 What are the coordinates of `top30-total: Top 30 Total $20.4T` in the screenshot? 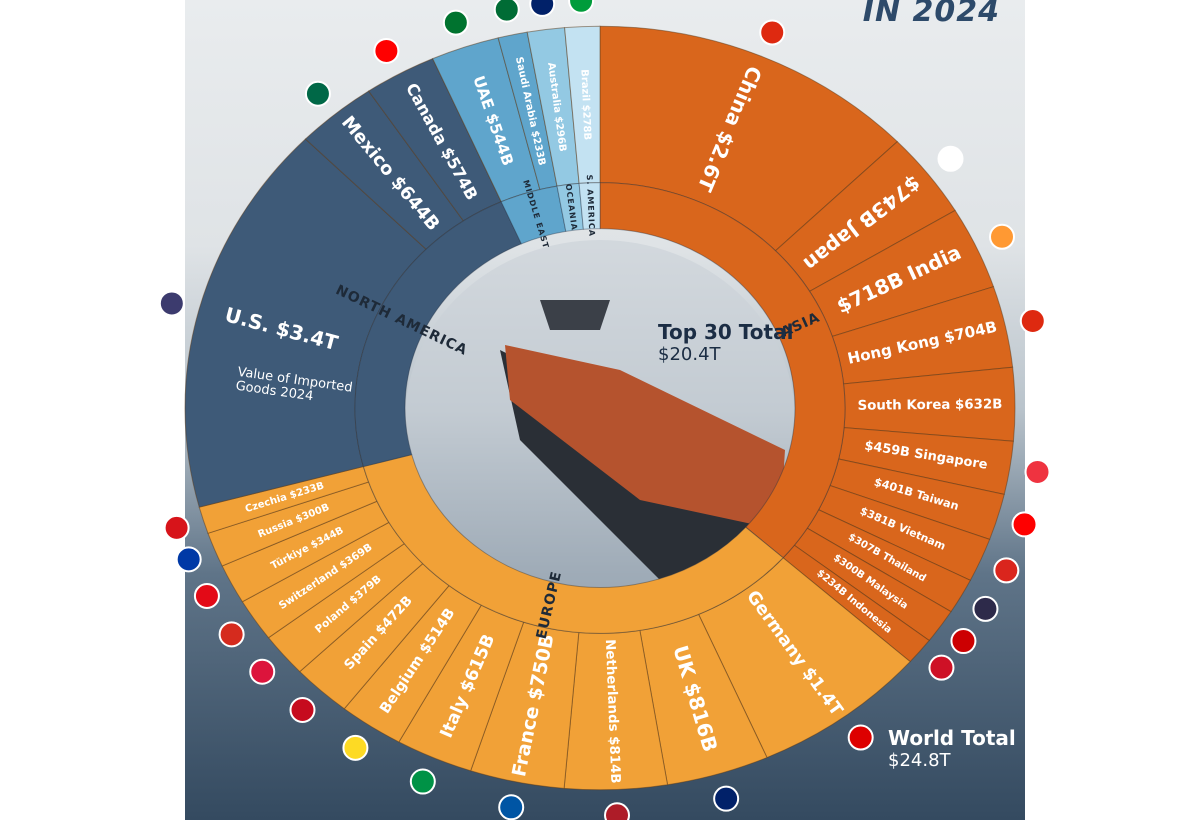 It's located at (725, 342).